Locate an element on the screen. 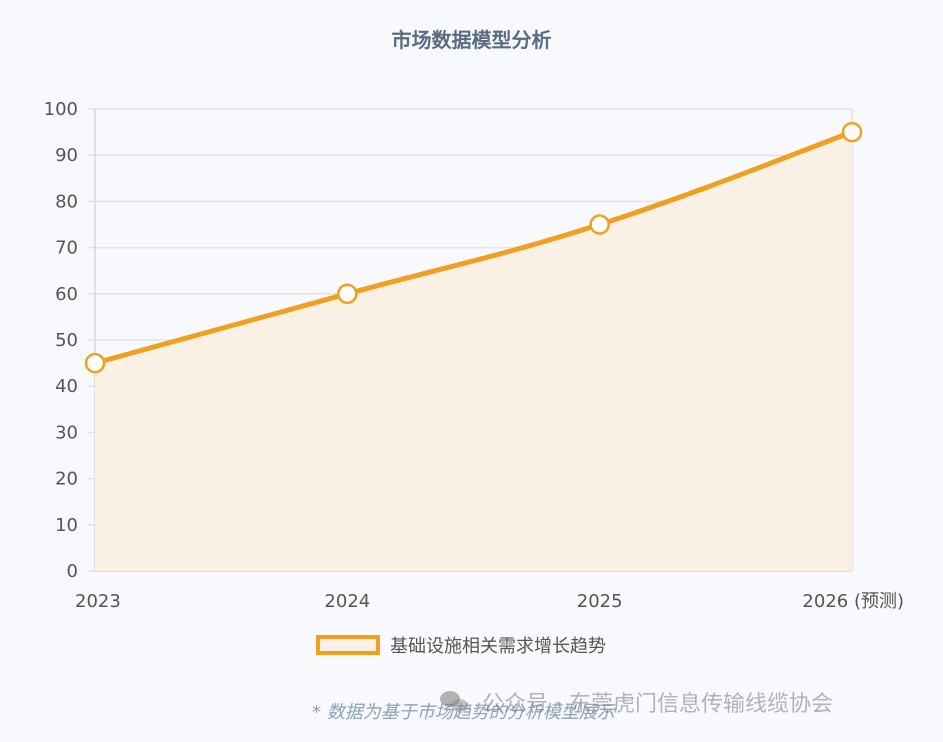 This screenshot has height=742, width=943. watermark: 公众号 · 东莞虎门信息传输线缆协会 is located at coordinates (636, 702).